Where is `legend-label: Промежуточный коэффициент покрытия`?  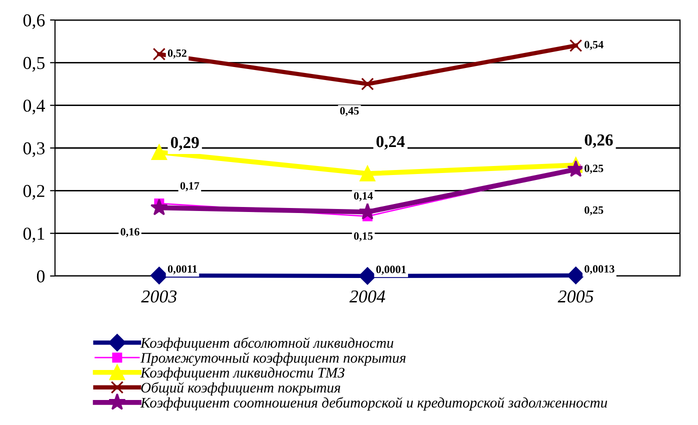 legend-label: Промежуточный коэффициент покрытия is located at coordinates (273, 359).